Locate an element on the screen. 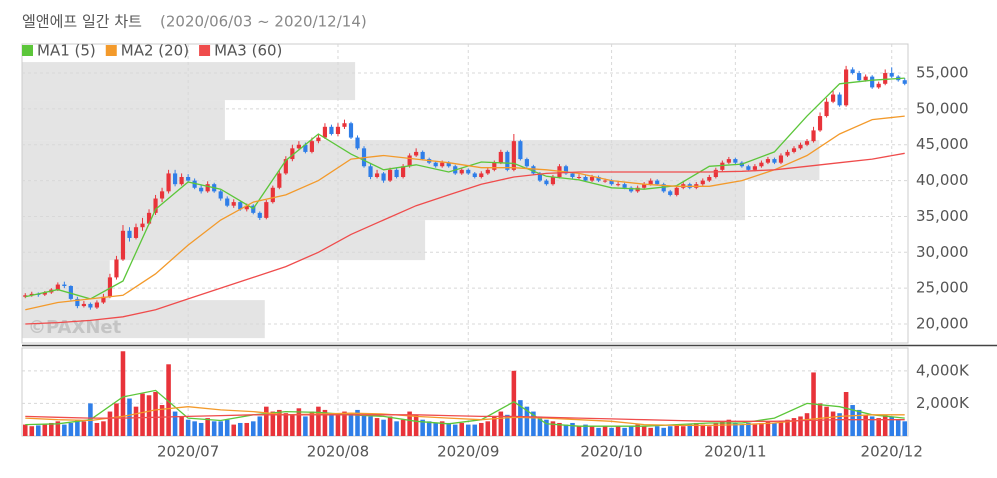  legend-label: MA1 (5) is located at coordinates (66, 51).